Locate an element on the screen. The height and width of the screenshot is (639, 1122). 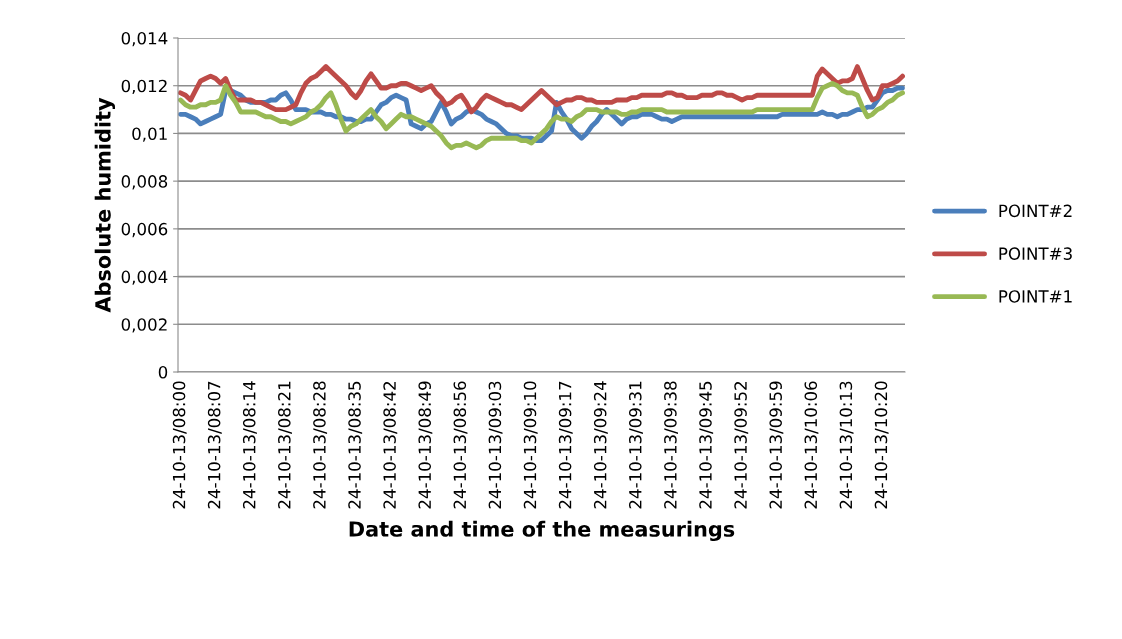
x-tick-label: 24-10-13/09:17 is located at coordinates (565, 445).